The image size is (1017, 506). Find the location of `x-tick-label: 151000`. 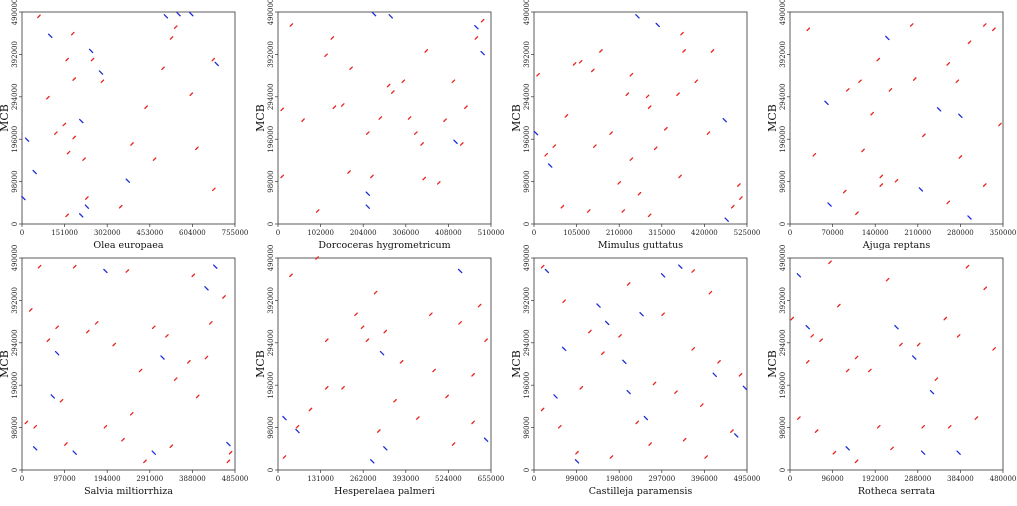

x-tick-label: 151000 is located at coordinates (64, 233).